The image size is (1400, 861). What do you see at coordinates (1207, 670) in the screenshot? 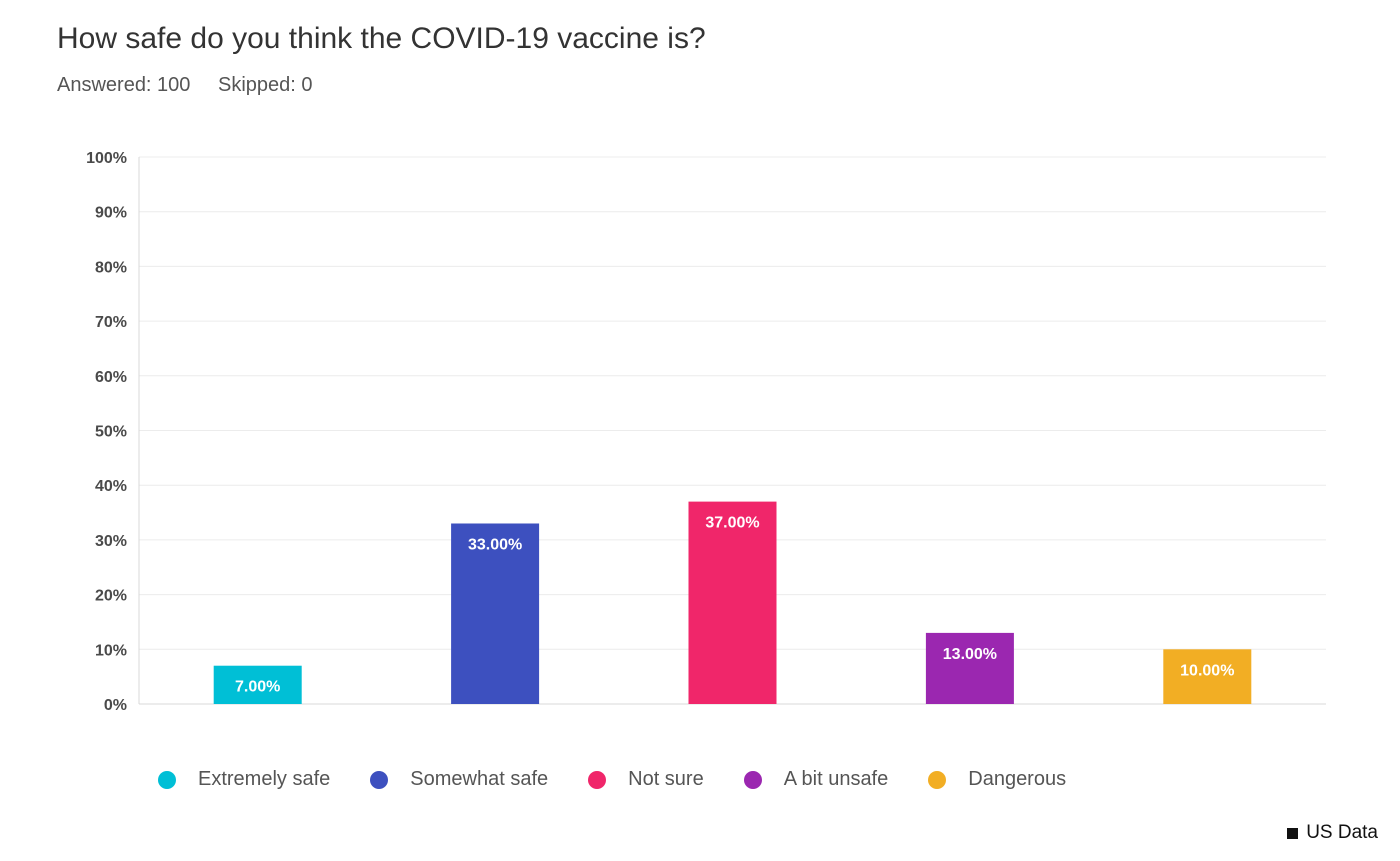
I see `bar-data-label: 10.00%` at bounding box center [1207, 670].